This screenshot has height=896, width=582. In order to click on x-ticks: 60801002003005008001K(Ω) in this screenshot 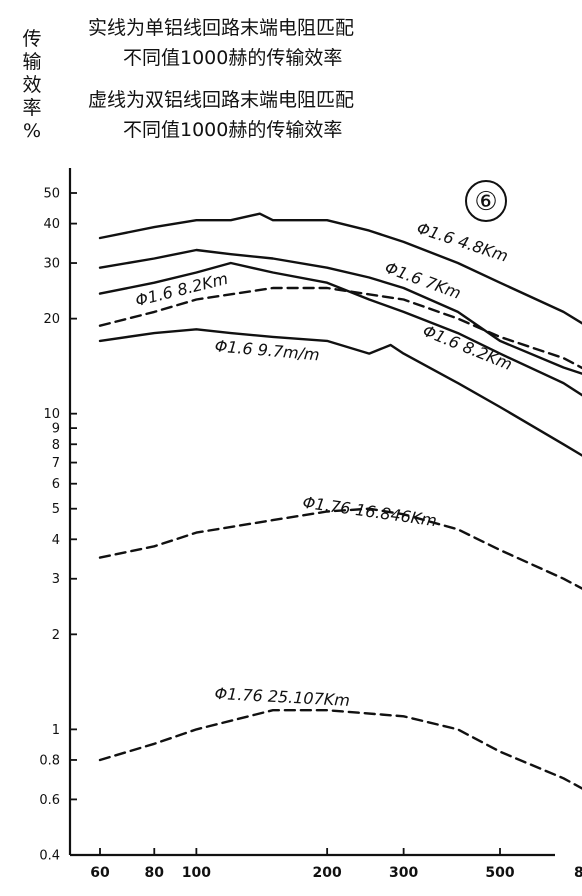, I will do `click(336, 864)`.